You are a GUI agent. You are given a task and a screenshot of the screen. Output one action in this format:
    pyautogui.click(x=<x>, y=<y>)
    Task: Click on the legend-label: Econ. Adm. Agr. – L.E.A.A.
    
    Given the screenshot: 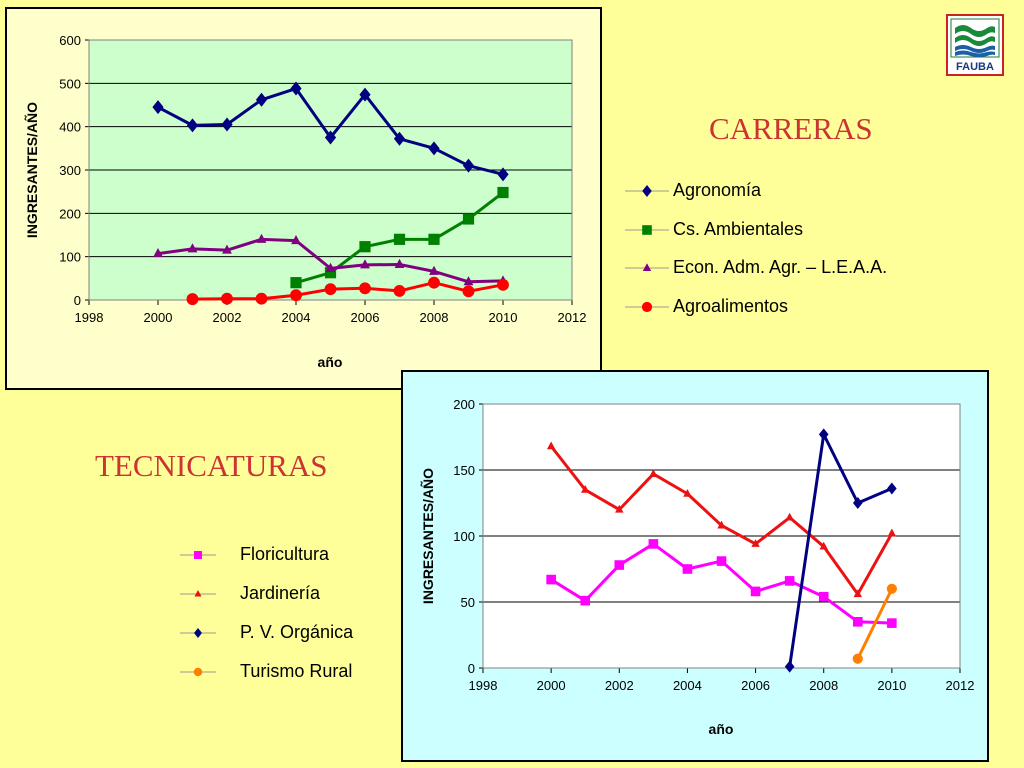 What is the action you would take?
    pyautogui.click(x=780, y=267)
    